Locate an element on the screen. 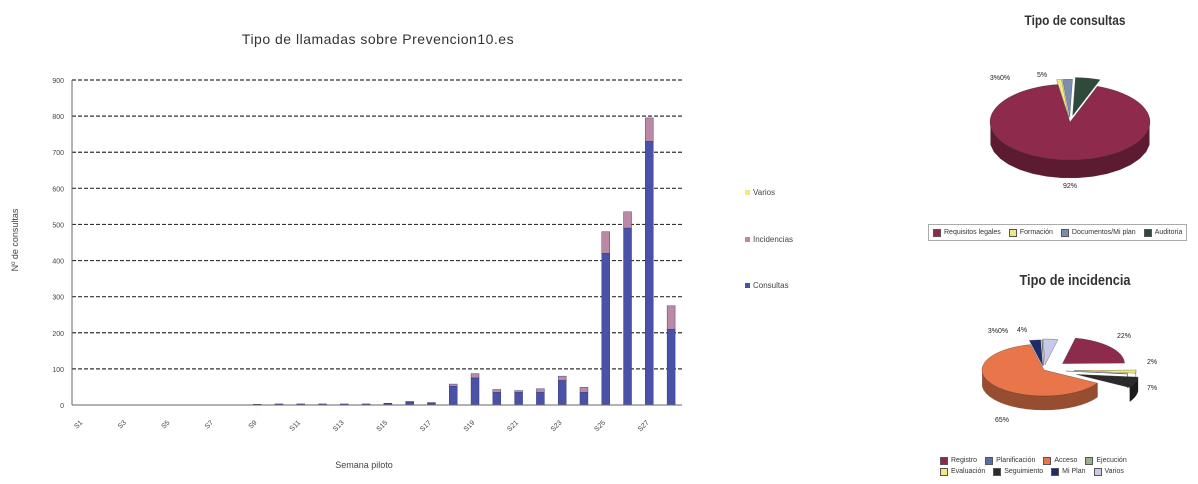 The image size is (1198, 484). legend-item: Varios is located at coordinates (1108, 471).